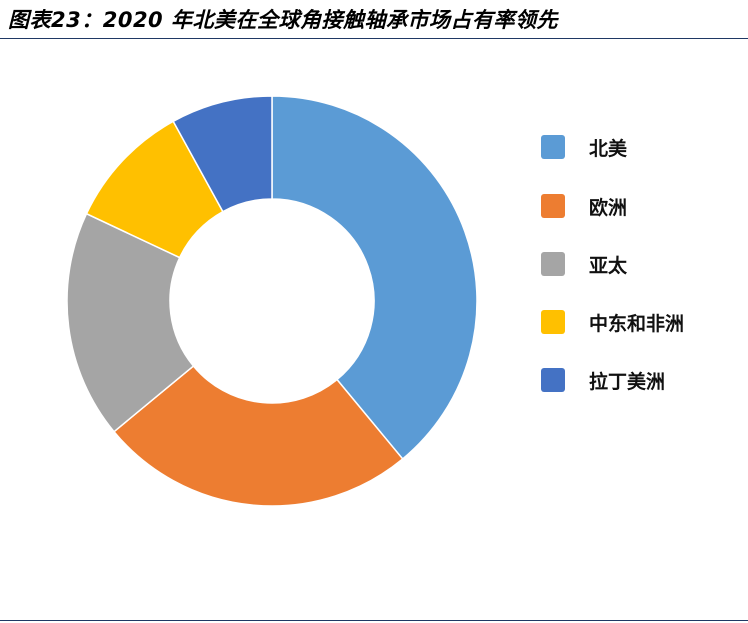 This screenshot has height=623, width=748. Describe the element at coordinates (608, 265) in the screenshot. I see `legend-label: 亚太` at that location.